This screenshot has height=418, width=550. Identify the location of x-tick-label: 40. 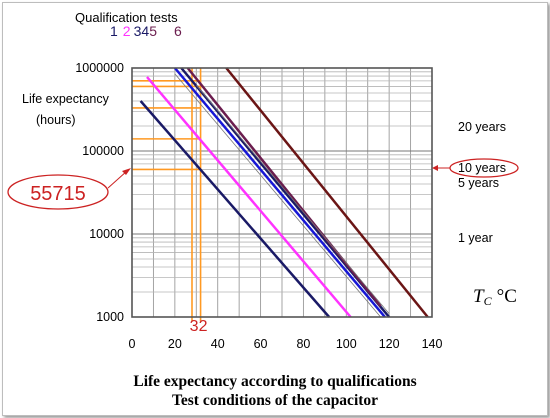
(218, 344).